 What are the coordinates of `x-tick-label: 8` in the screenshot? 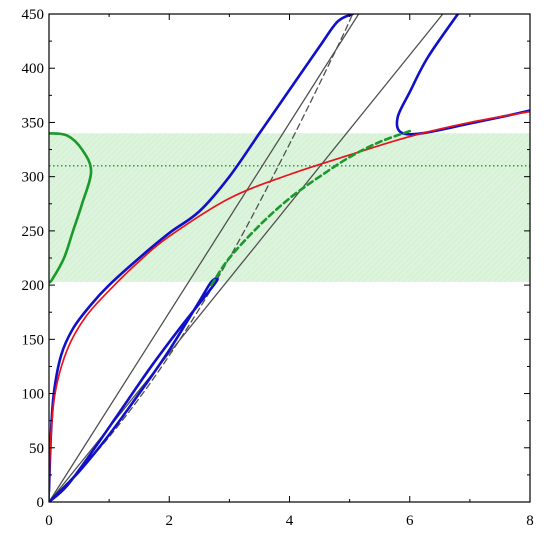 It's located at (530, 521).